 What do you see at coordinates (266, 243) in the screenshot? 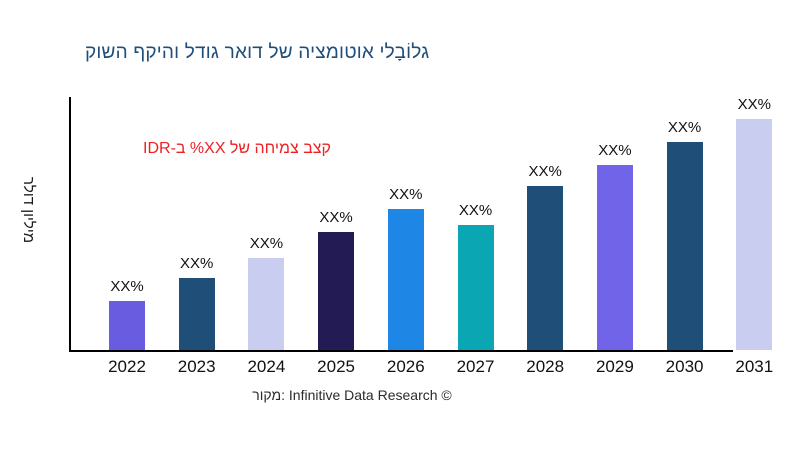
I see `bar-value-label-2024: XX%` at bounding box center [266, 243].